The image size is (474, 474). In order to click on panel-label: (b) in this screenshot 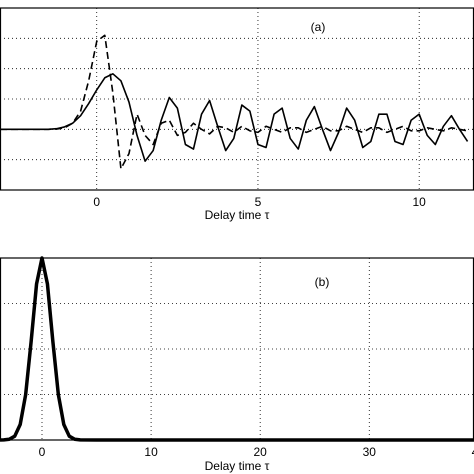, I will do `click(322, 282)`.